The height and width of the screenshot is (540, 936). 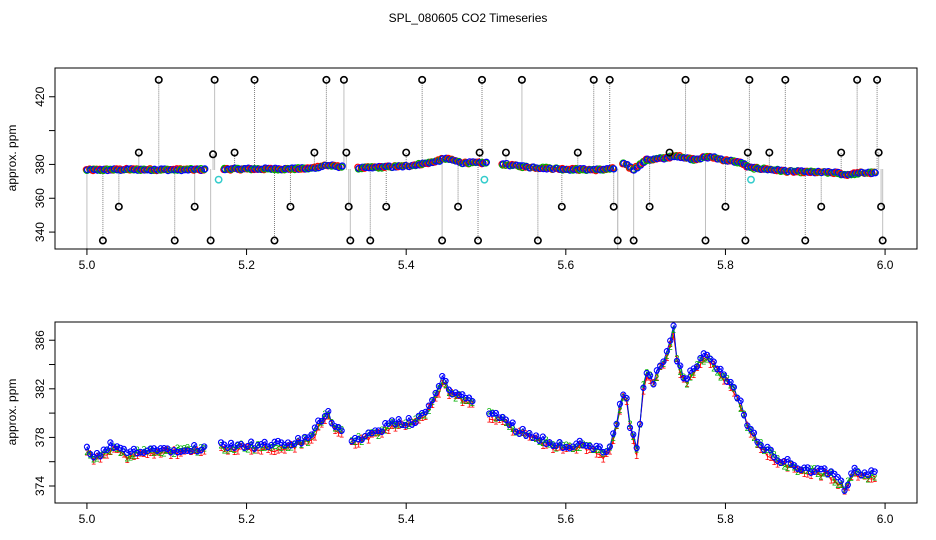 What do you see at coordinates (725, 265) in the screenshot?
I see `x-tick-label: 5.8` at bounding box center [725, 265].